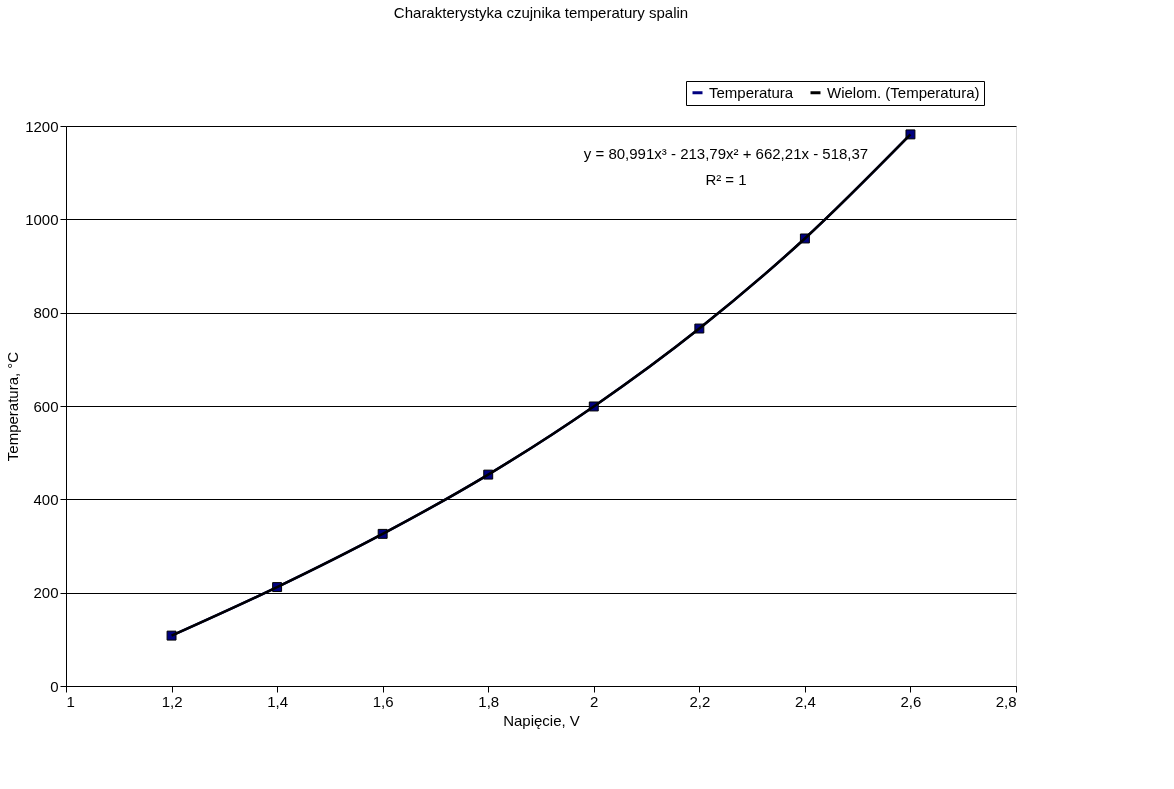  I want to click on x-tick-label: 1, so click(70, 701).